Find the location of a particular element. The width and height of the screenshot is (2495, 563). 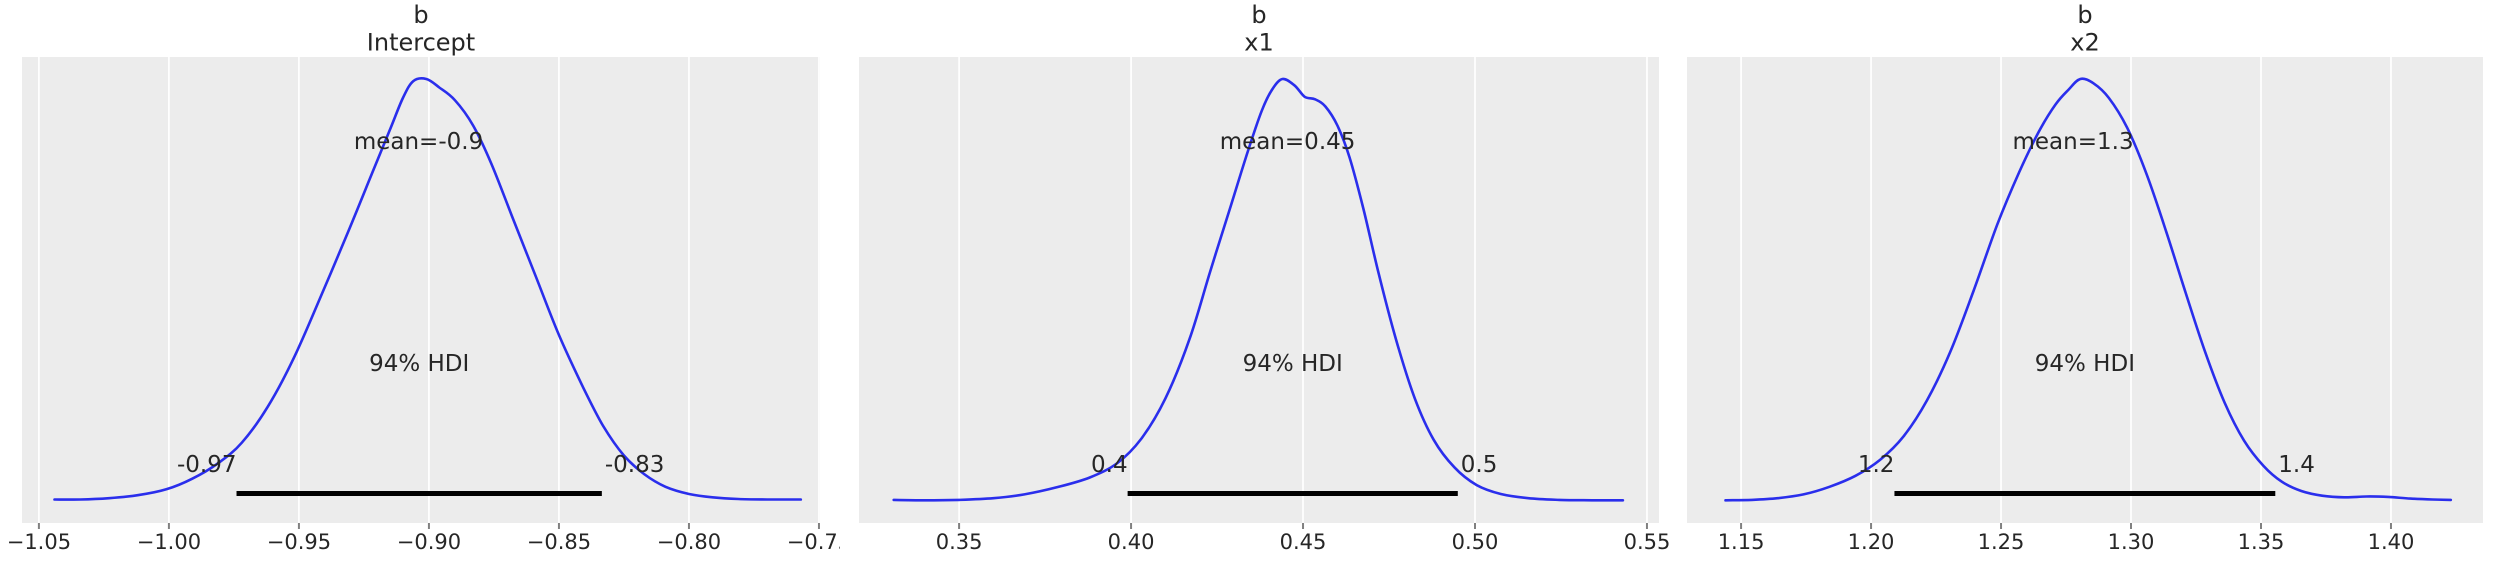

x-tick-label: 1.20 is located at coordinates (1871, 542).